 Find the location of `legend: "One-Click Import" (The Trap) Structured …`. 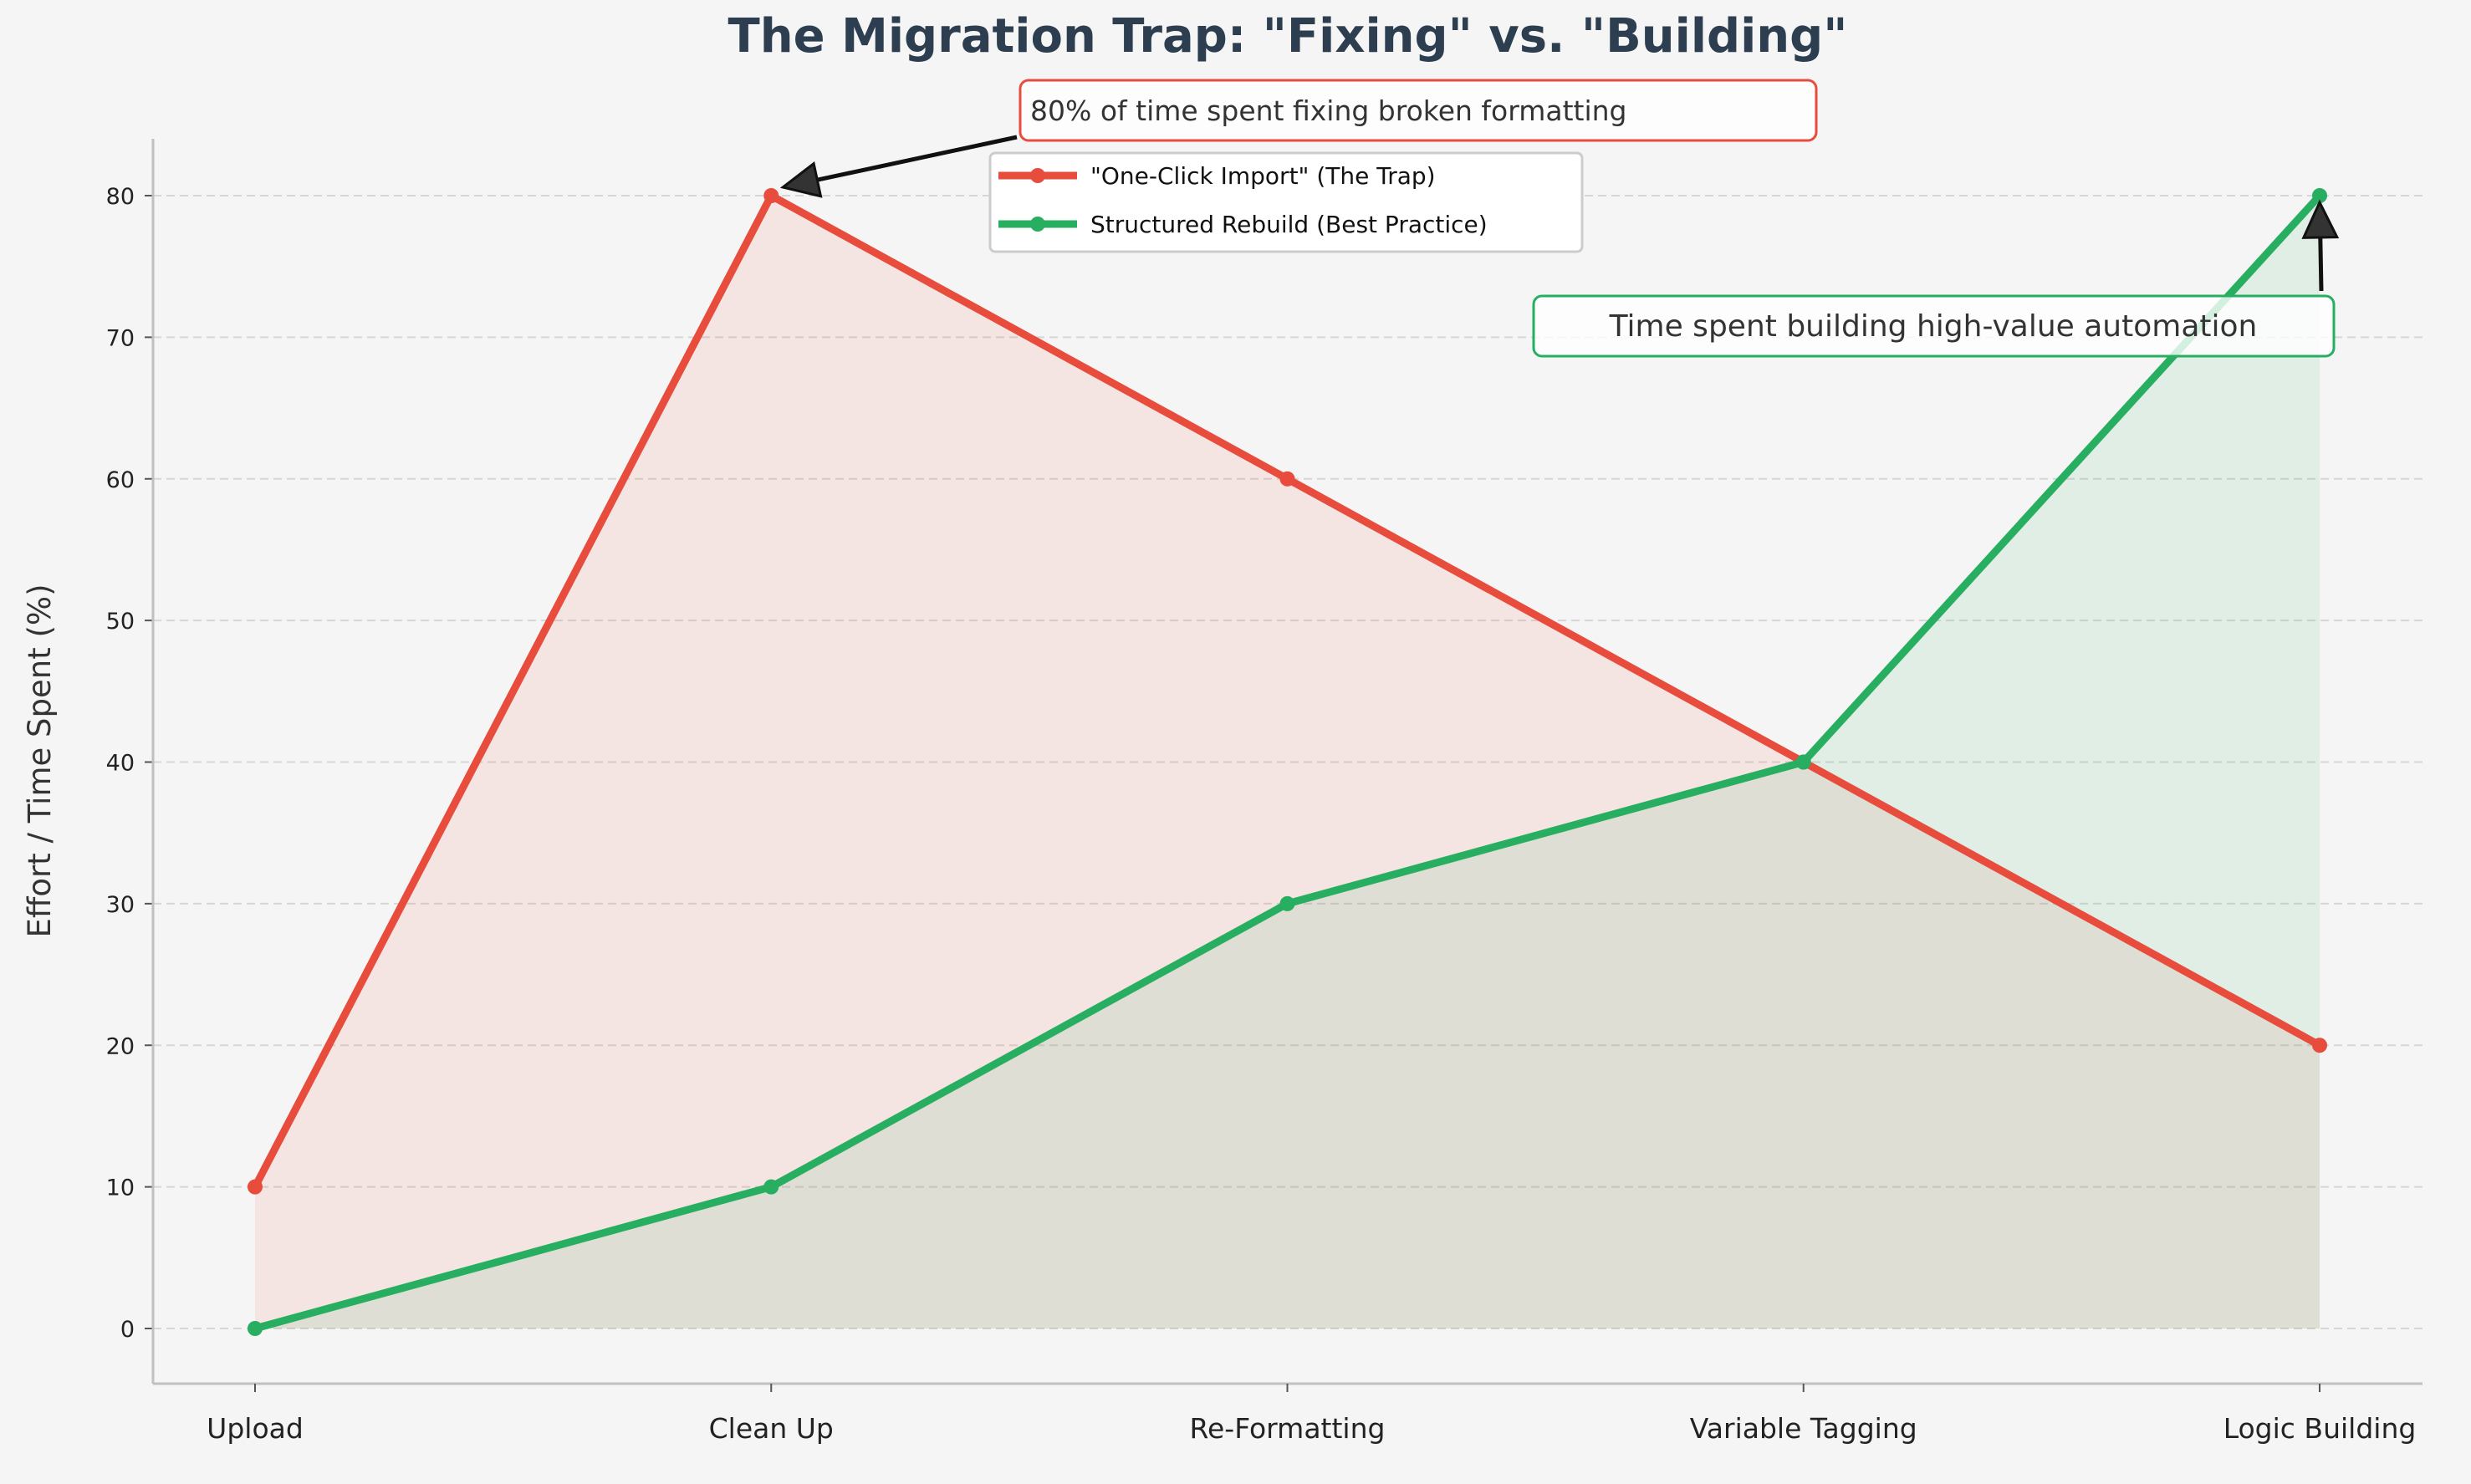

legend: "One-Click Import" (The Trap) Structured … is located at coordinates (1286, 202).